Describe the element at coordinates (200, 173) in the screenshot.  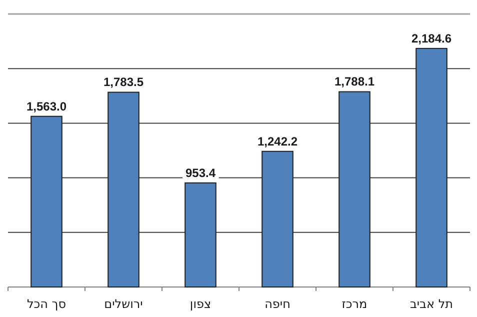
I see `data-label: 953.4` at that location.